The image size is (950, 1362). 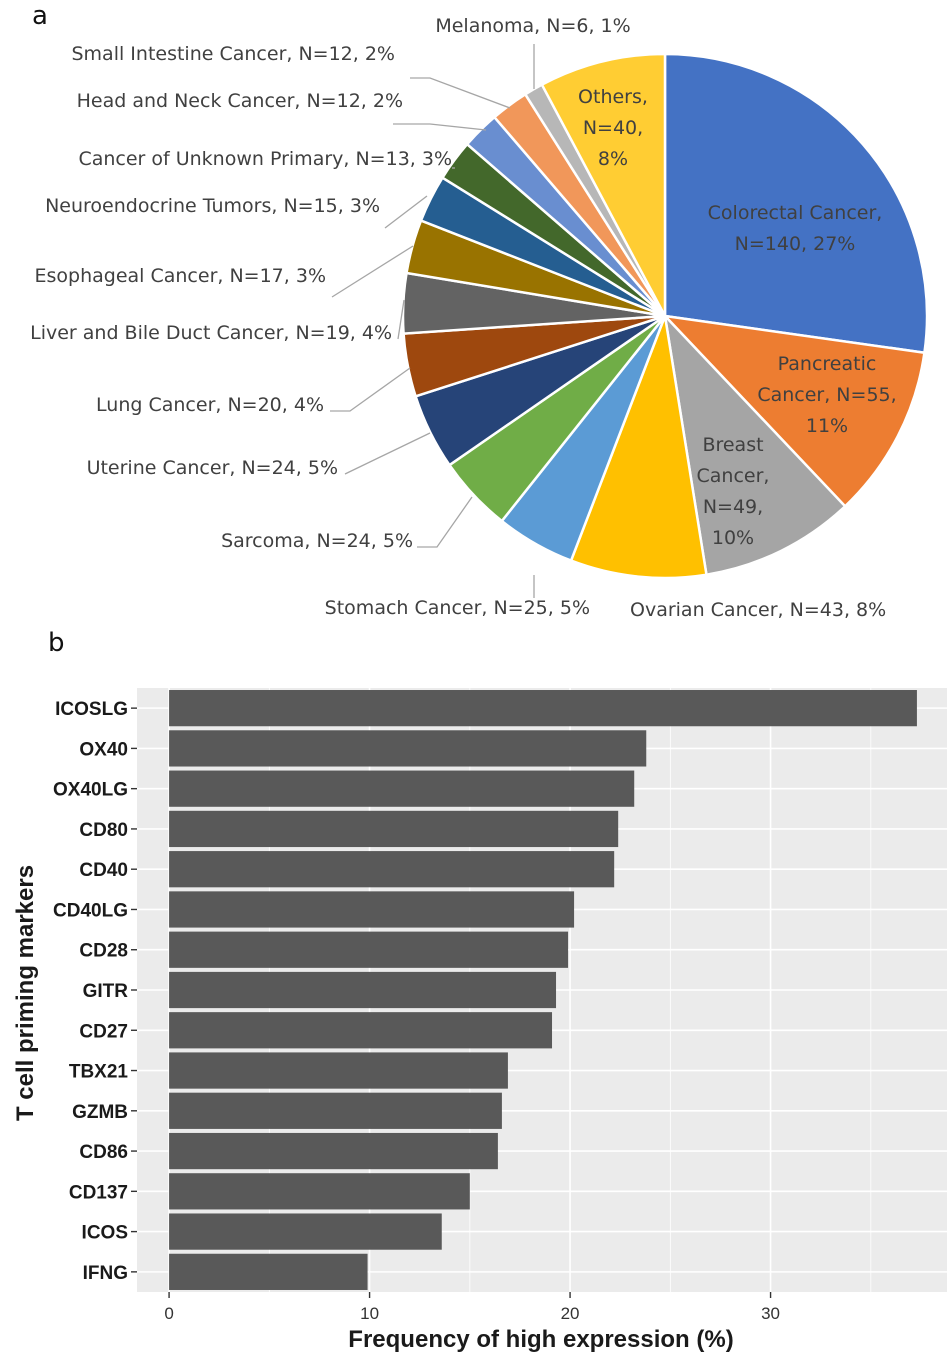 What do you see at coordinates (440, 127) in the screenshot?
I see `leader-line-head-and-neck-cancer` at bounding box center [440, 127].